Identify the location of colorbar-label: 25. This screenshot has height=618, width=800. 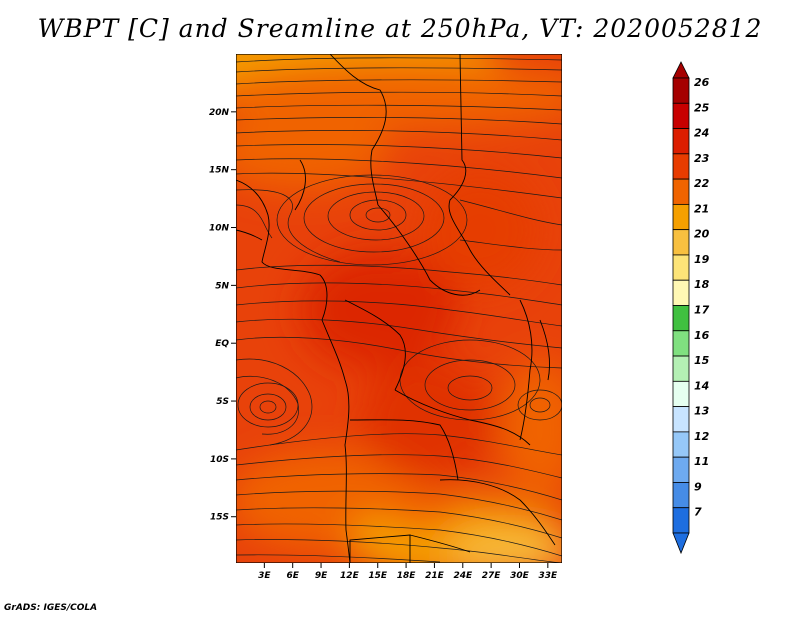
(702, 107).